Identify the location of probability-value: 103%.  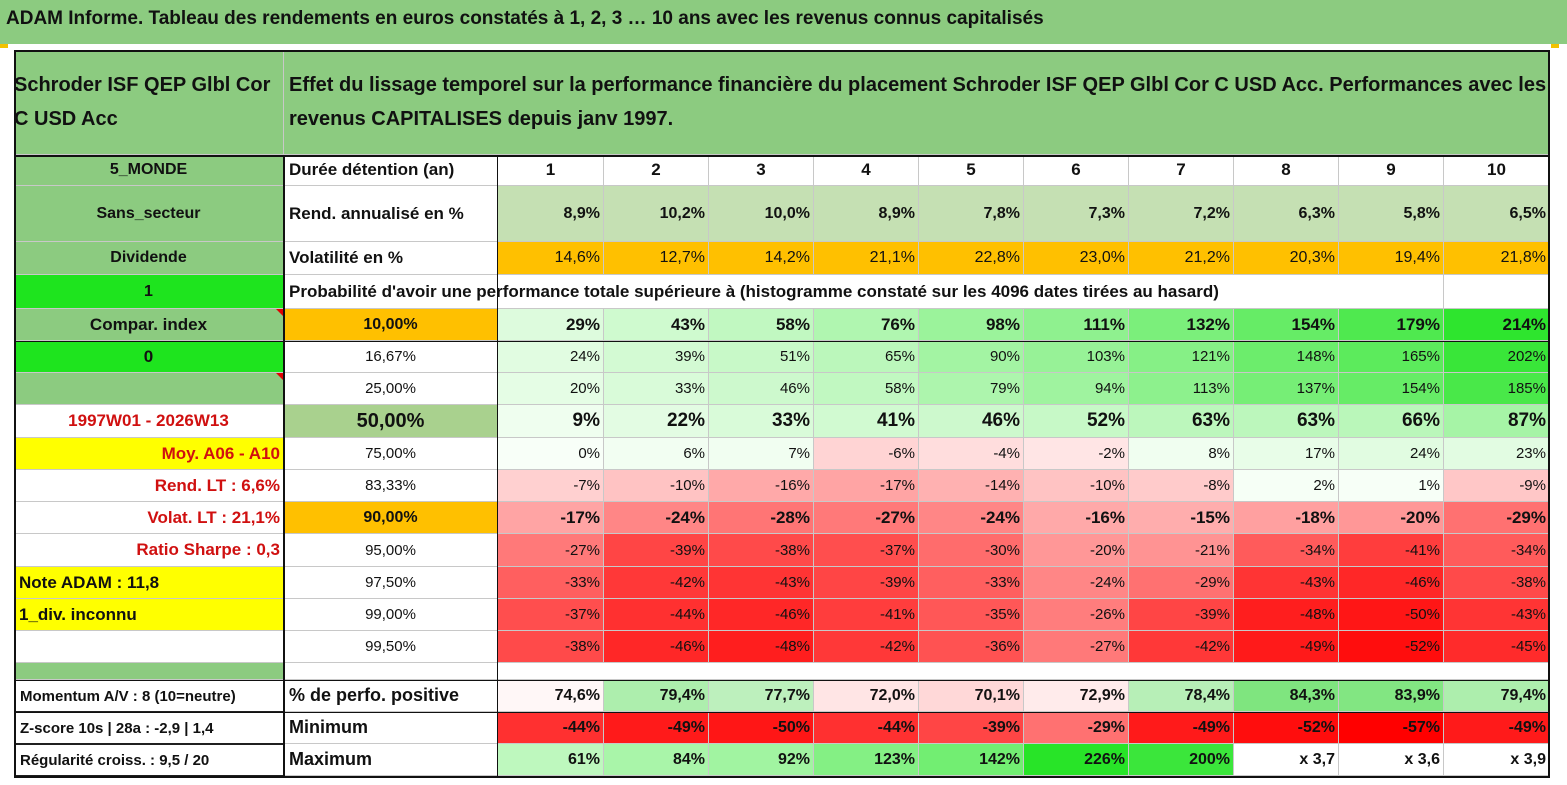
(1076, 357).